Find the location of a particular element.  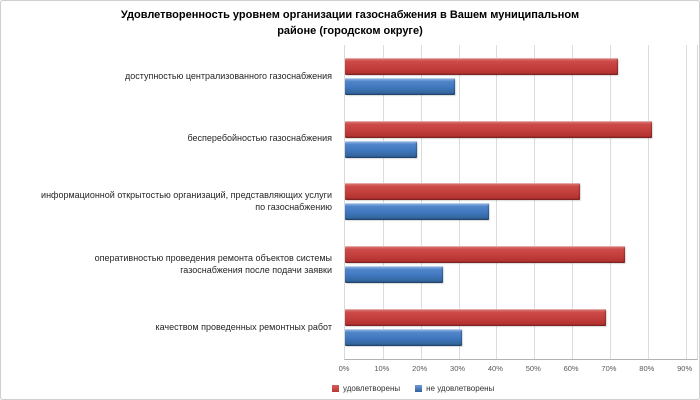

legend-label: не удовлетворены is located at coordinates (460, 388).